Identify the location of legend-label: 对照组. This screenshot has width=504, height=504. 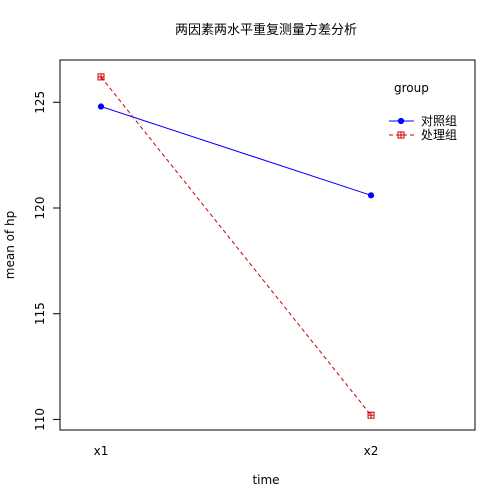
(439, 121).